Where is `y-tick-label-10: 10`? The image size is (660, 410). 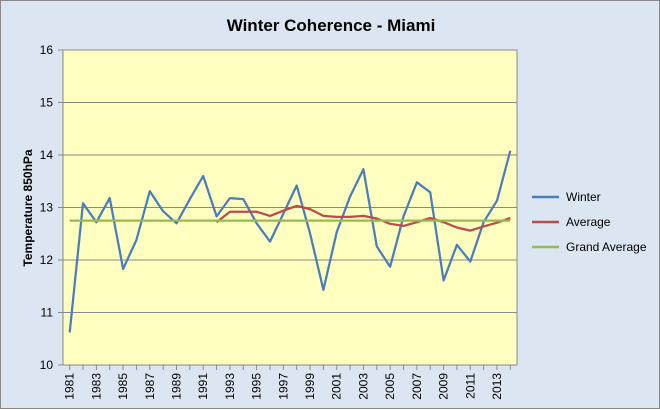 y-tick-label-10: 10 is located at coordinates (47, 365).